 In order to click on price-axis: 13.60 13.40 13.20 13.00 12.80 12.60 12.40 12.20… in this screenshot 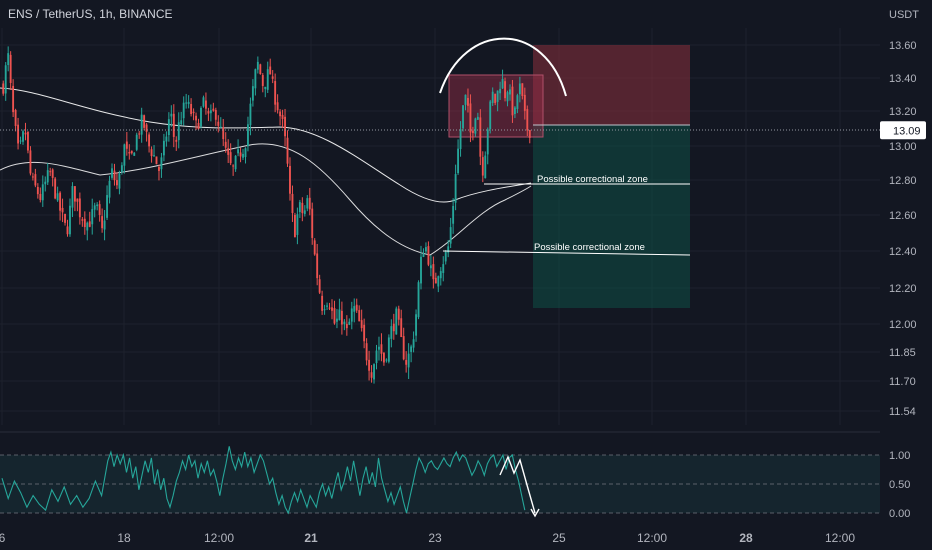, I will do `click(903, 280)`.